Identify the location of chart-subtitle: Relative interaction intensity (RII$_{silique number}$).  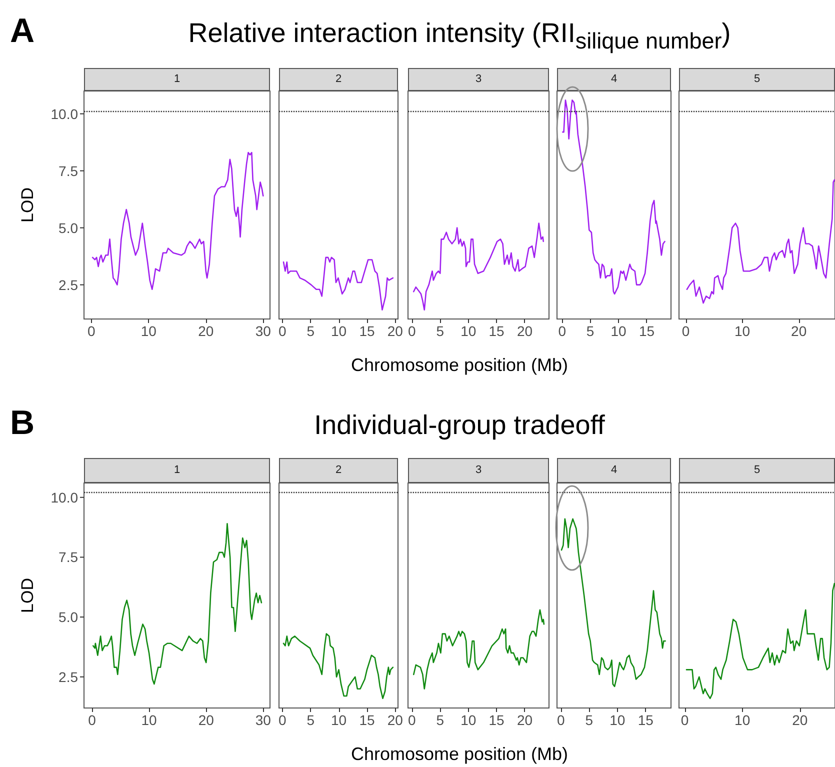
(459, 36).